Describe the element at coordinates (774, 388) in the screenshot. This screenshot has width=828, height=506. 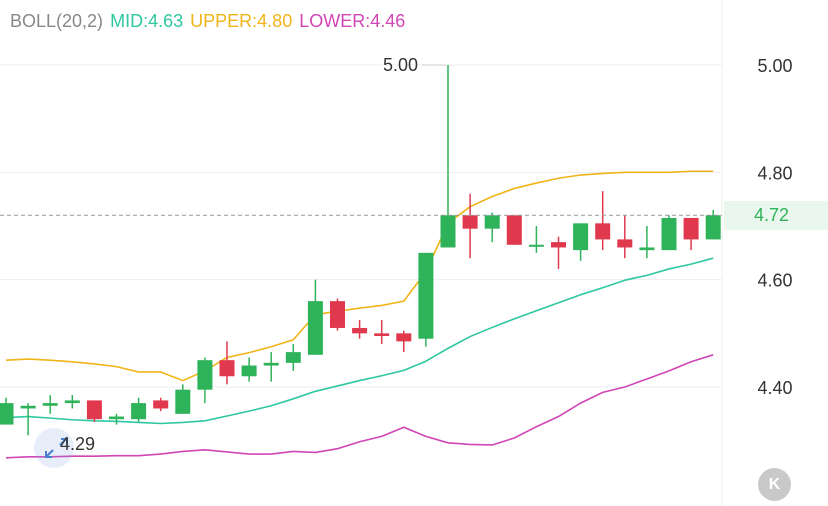
I see `price-tick-label: 4.40` at that location.